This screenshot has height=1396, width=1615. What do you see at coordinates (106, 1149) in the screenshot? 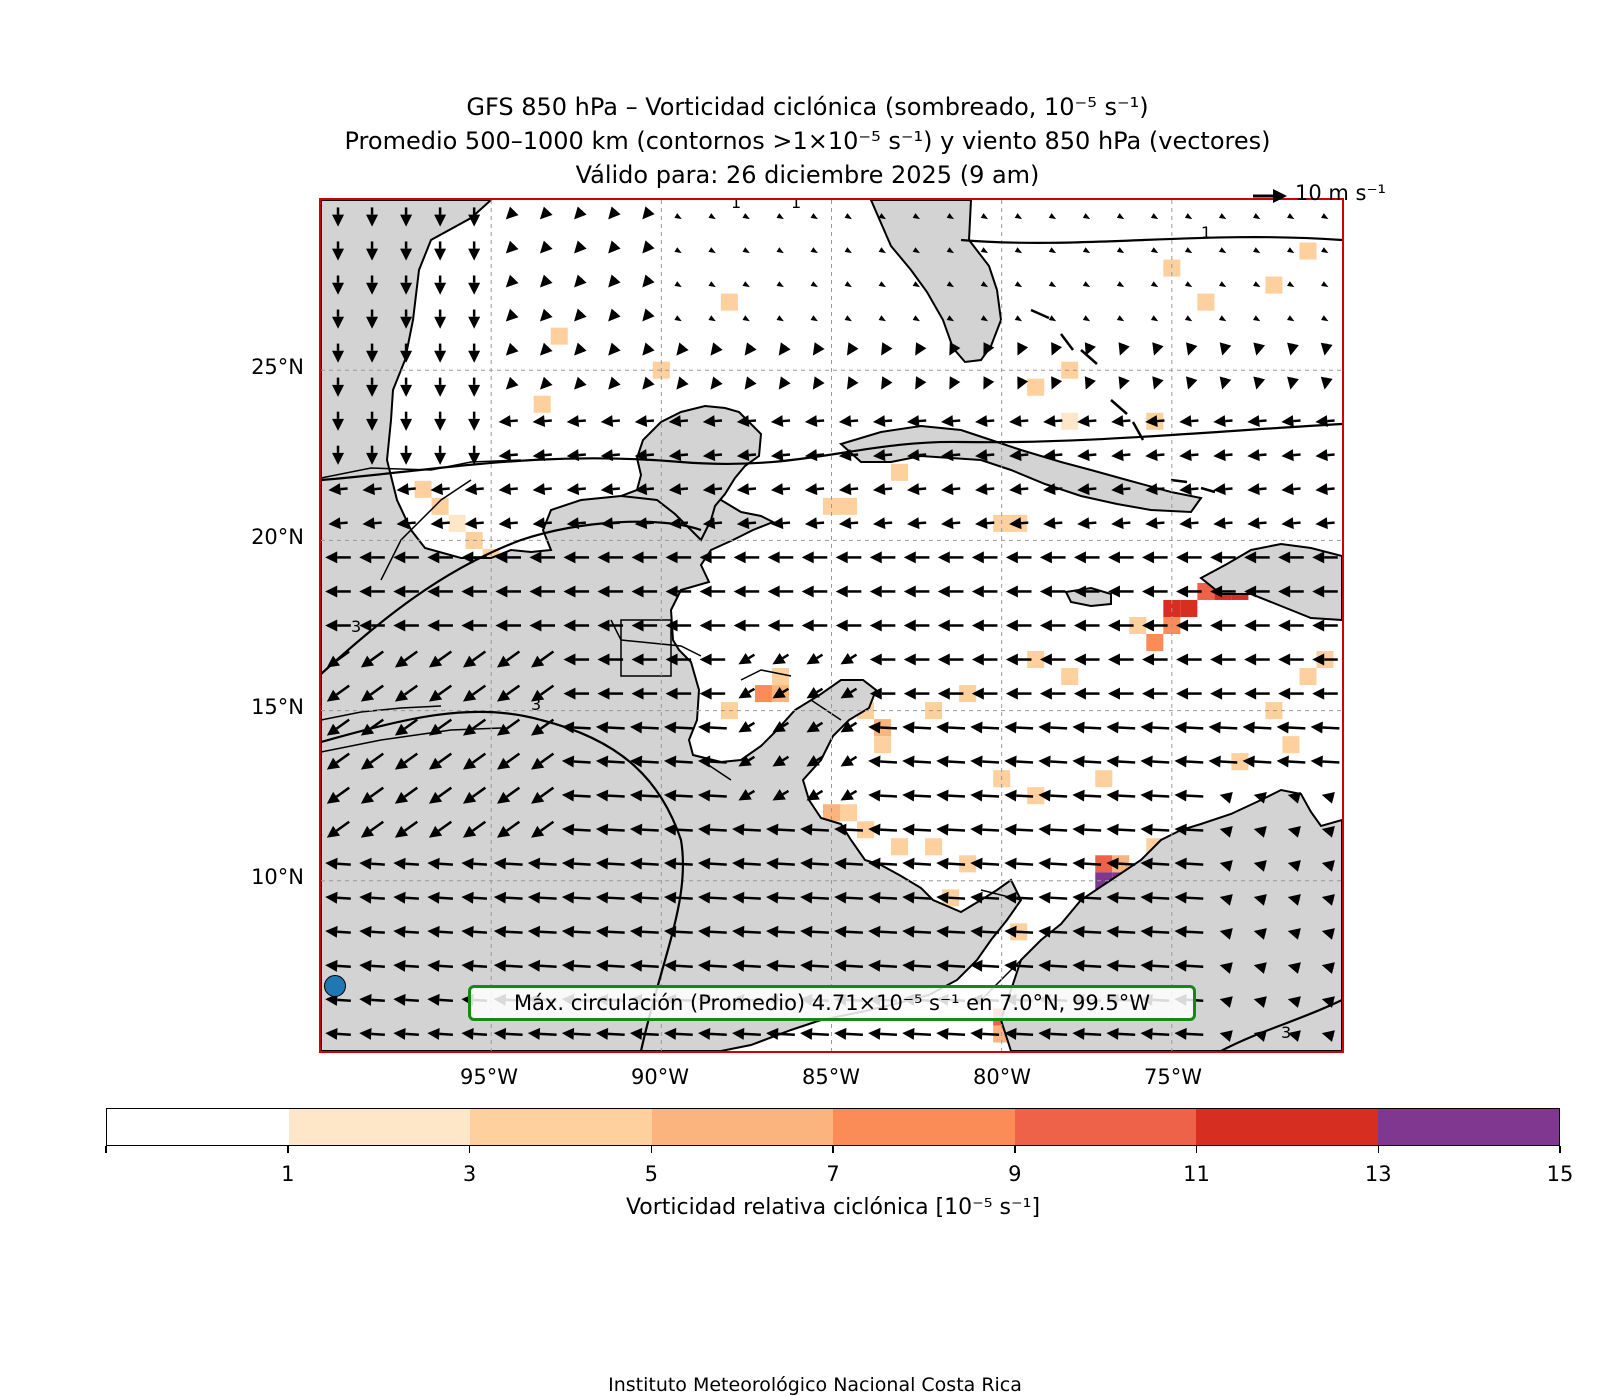
I see `colorbar-tick-mark` at bounding box center [106, 1149].